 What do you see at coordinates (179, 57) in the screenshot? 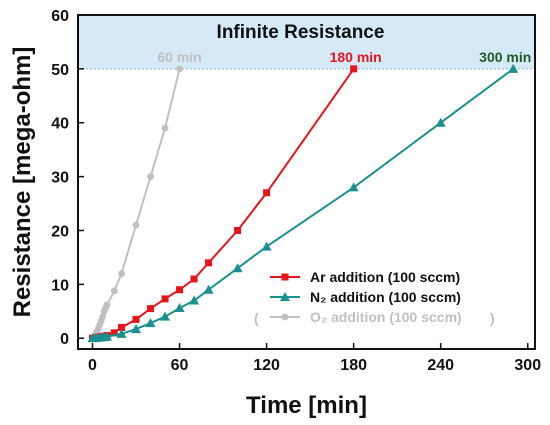
I see `annotation-label: 60 min` at bounding box center [179, 57].